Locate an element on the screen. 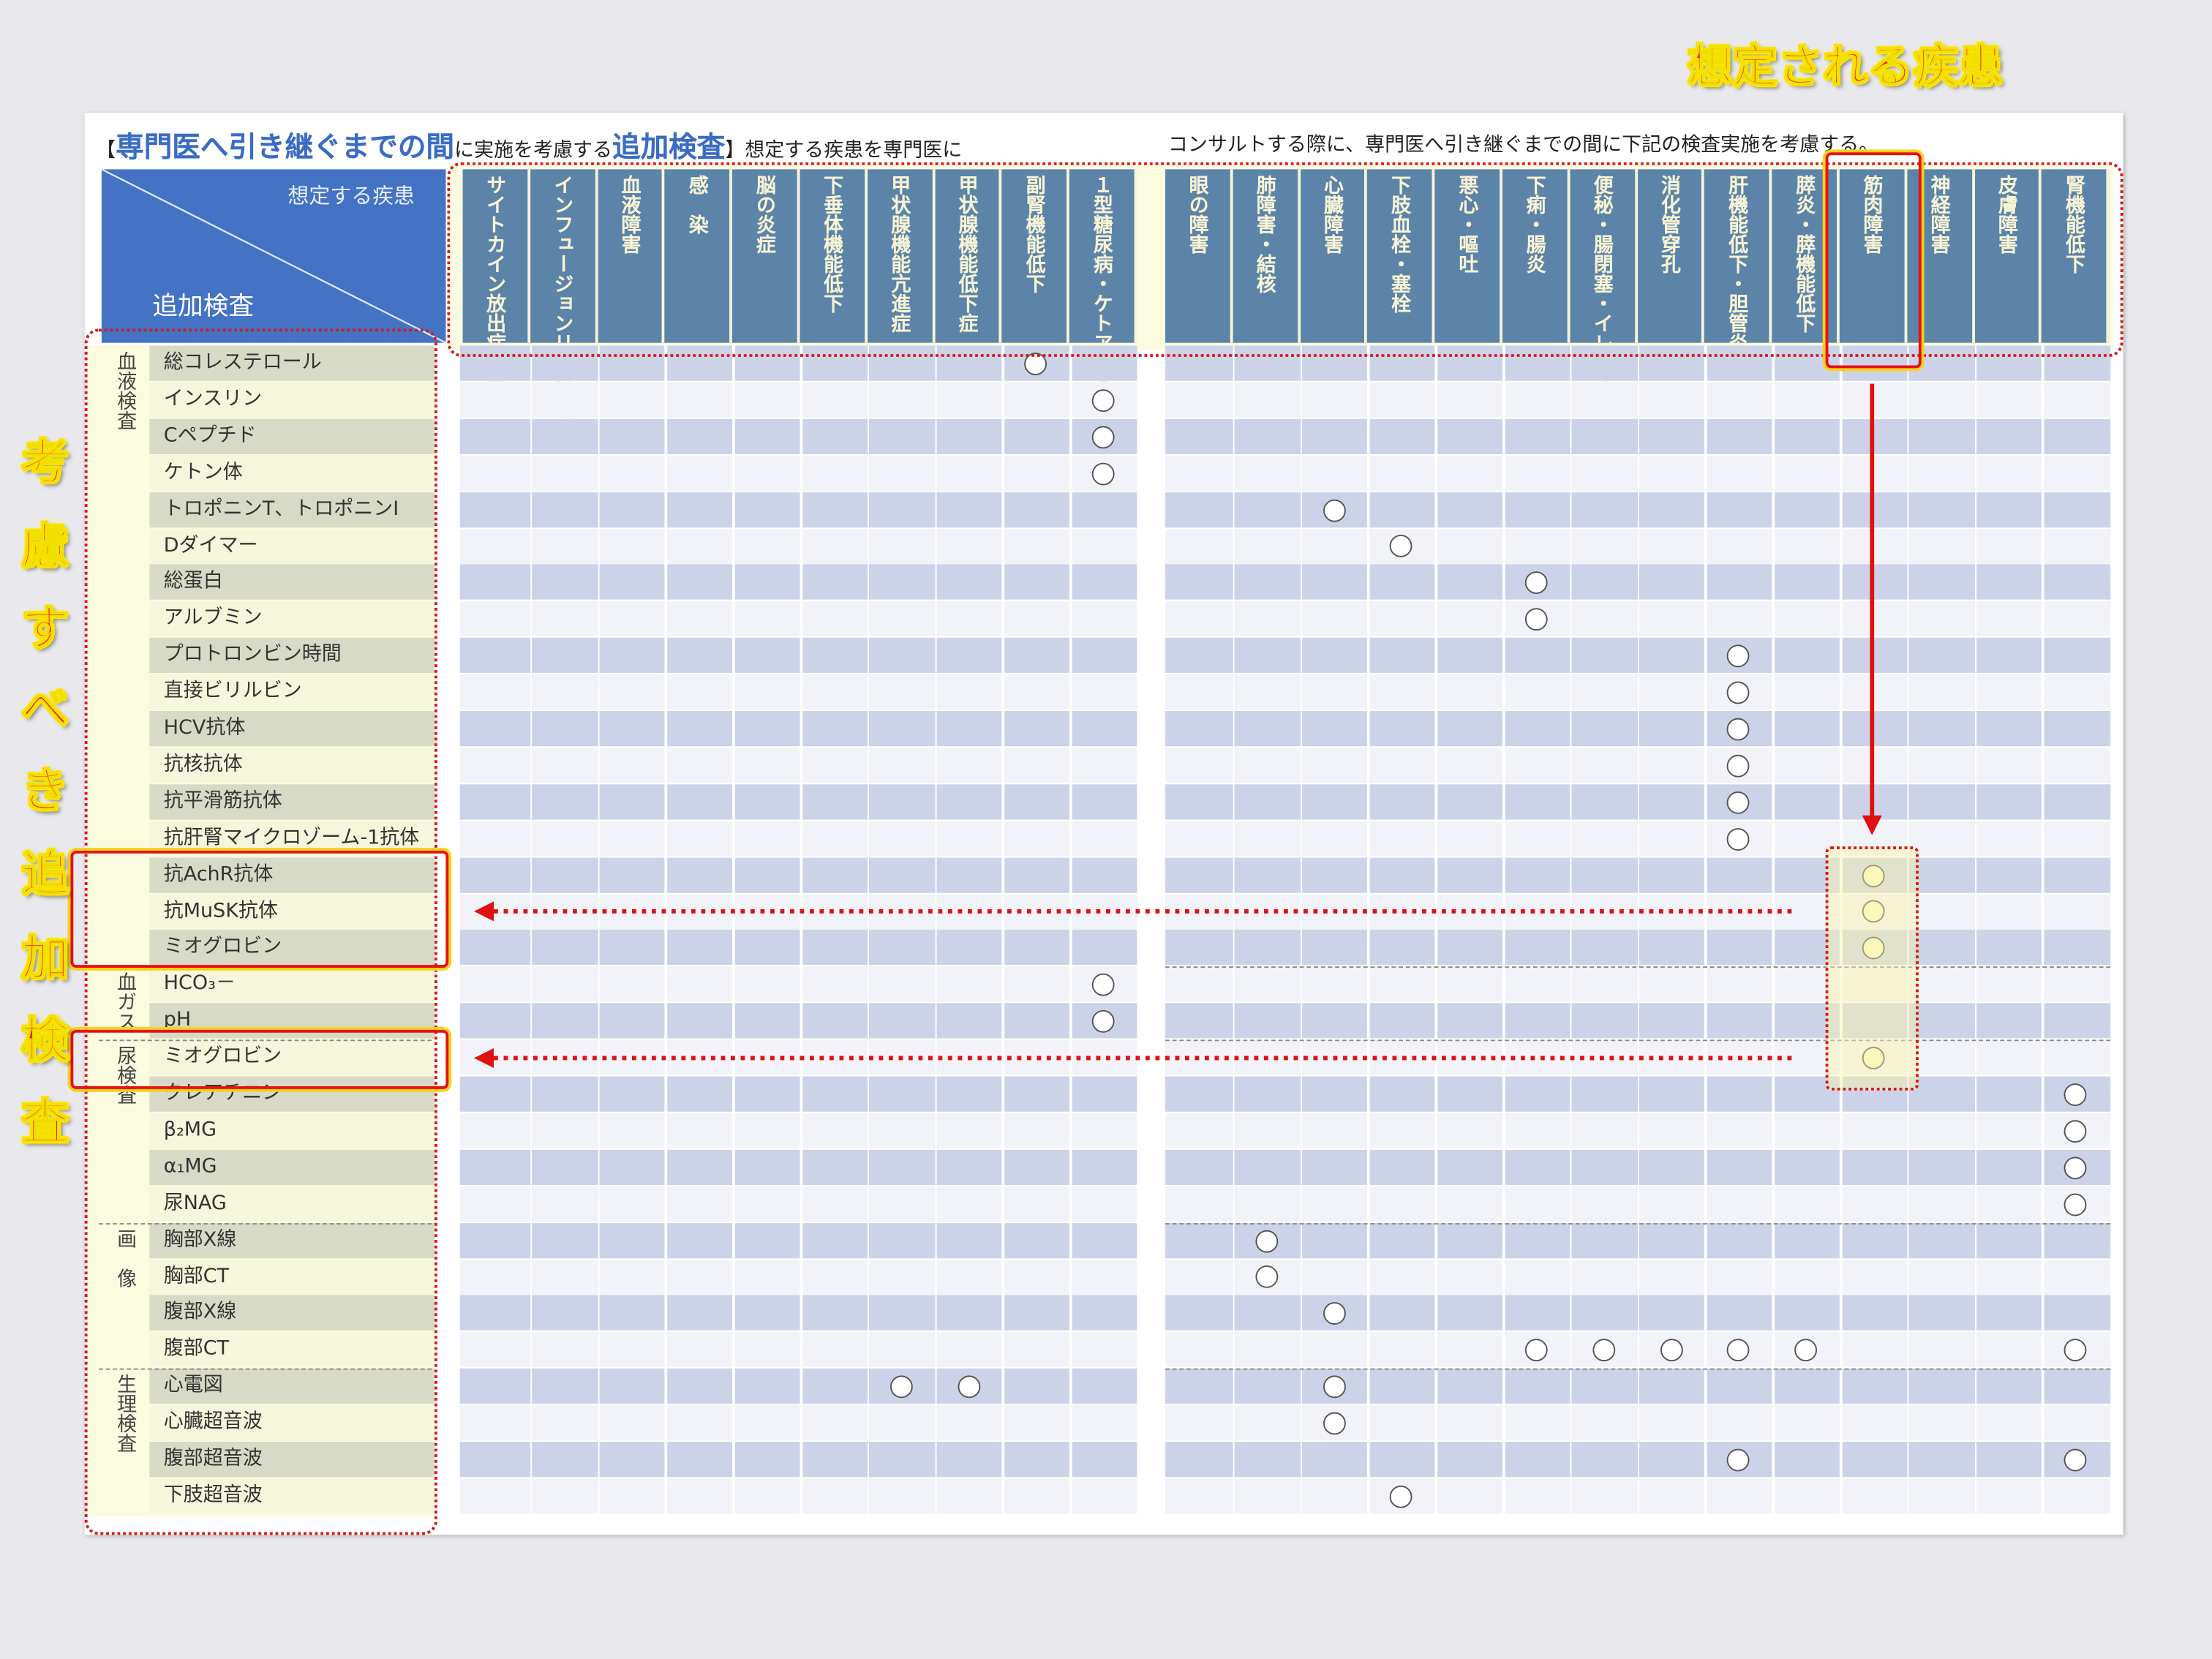 This screenshot has height=1659, width=2212. disease-column-header: 甲状腺機能 亢進症 is located at coordinates (901, 256).